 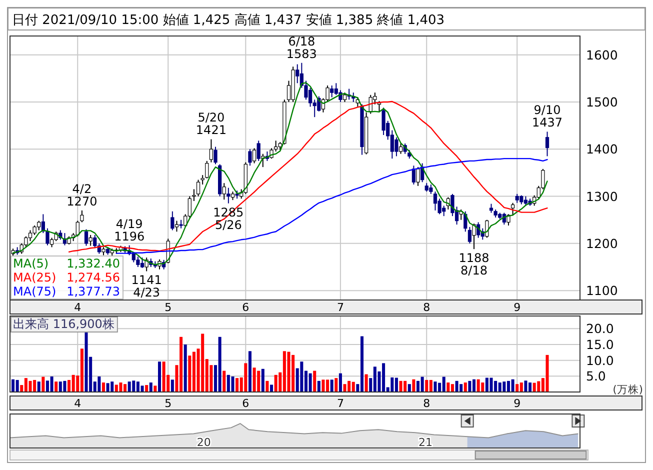 I want to click on x-tick-label: 6, so click(x=246, y=403).